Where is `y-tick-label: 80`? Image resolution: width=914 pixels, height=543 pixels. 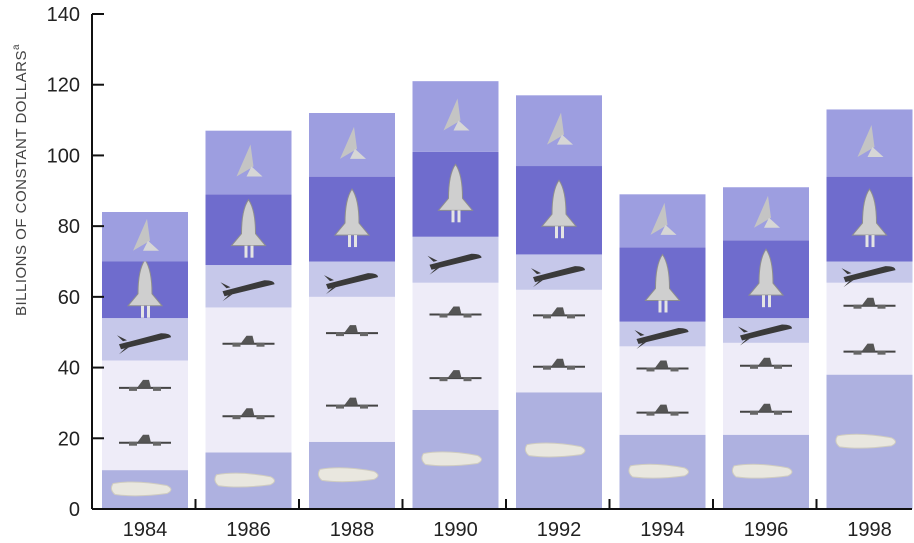 y-tick-label: 80 is located at coordinates (69, 227).